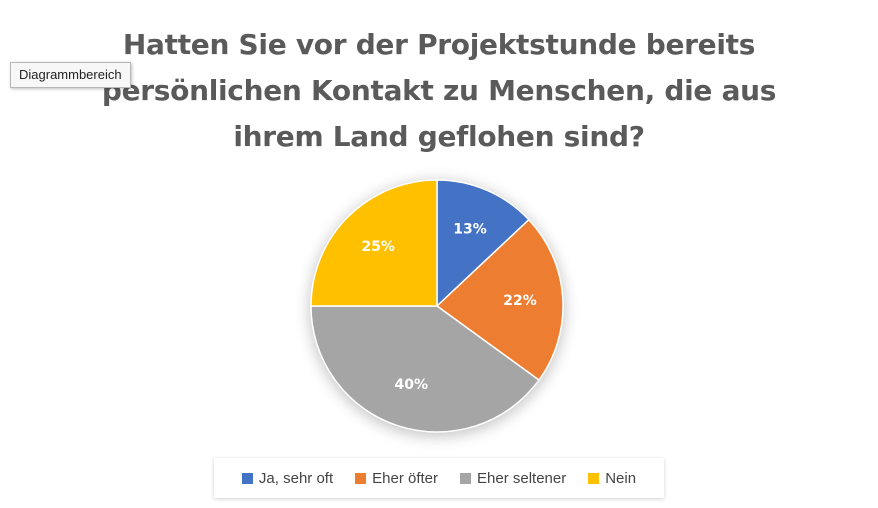 The width and height of the screenshot is (878, 508). I want to click on legend-label-3: Eher seltener, so click(522, 478).